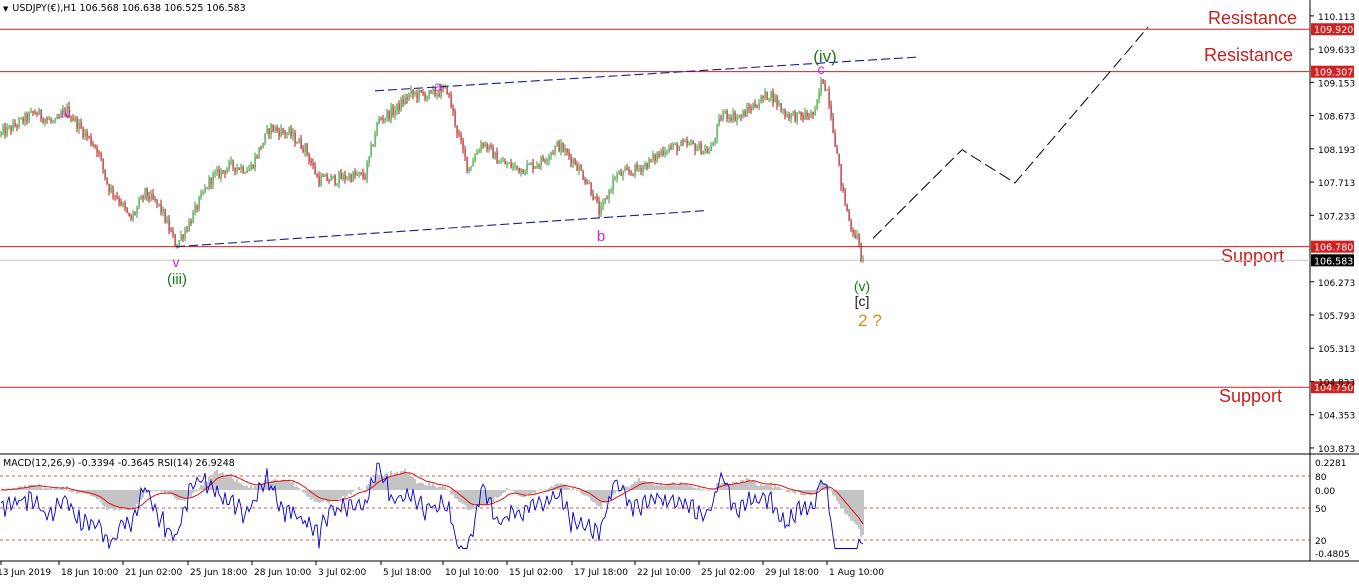  What do you see at coordinates (6, 9) in the screenshot?
I see `collapse-arrow-icon: ▼` at bounding box center [6, 9].